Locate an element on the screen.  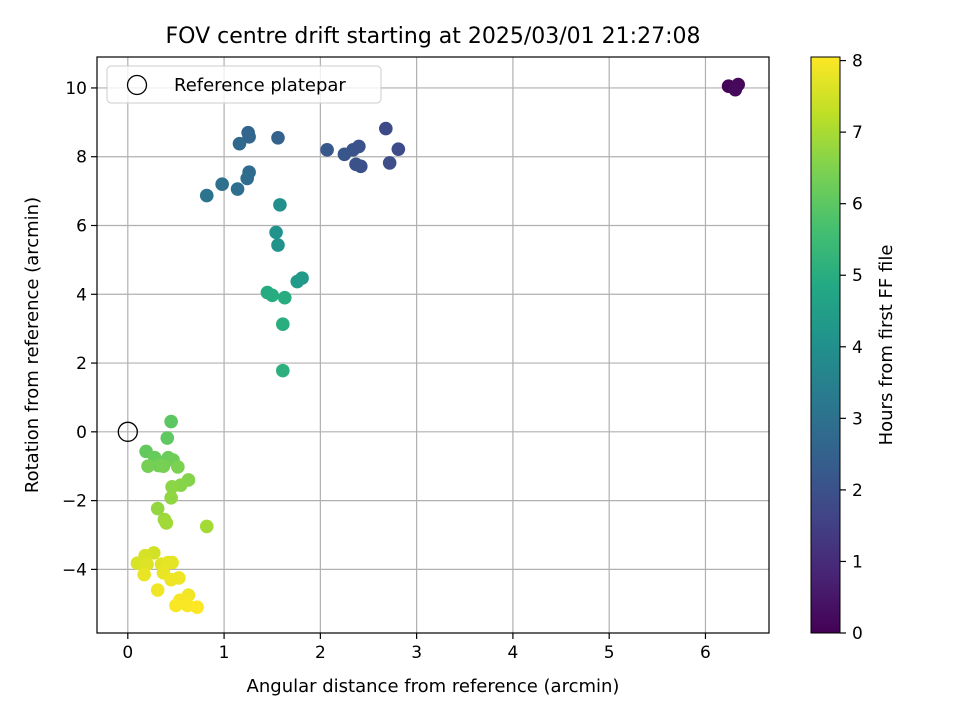
colorbar-tick-label: 7 is located at coordinates (857, 133).